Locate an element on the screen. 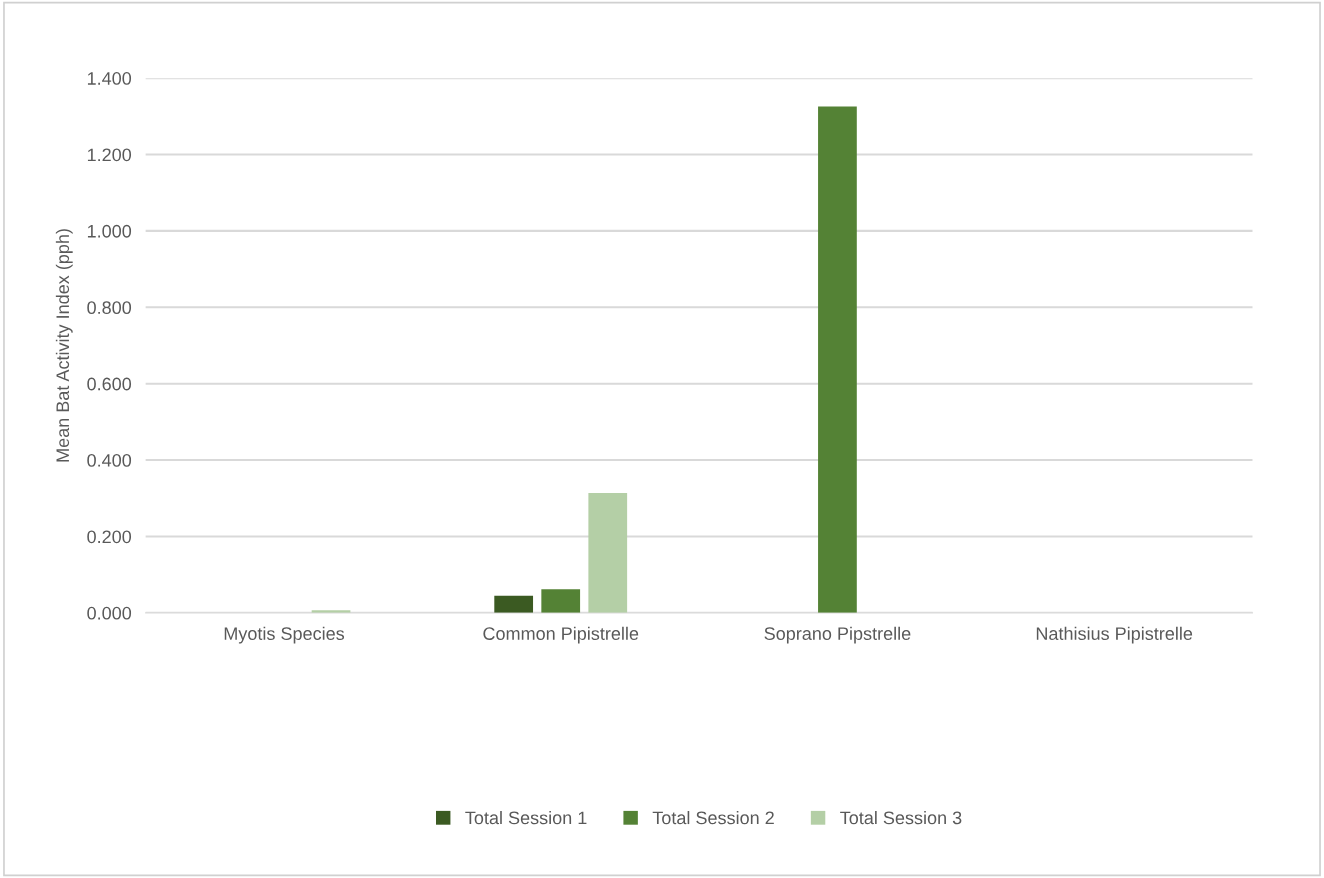 Image resolution: width=1324 pixels, height=878 pixels. x-tick-label: Myotis Species is located at coordinates (284, 635).